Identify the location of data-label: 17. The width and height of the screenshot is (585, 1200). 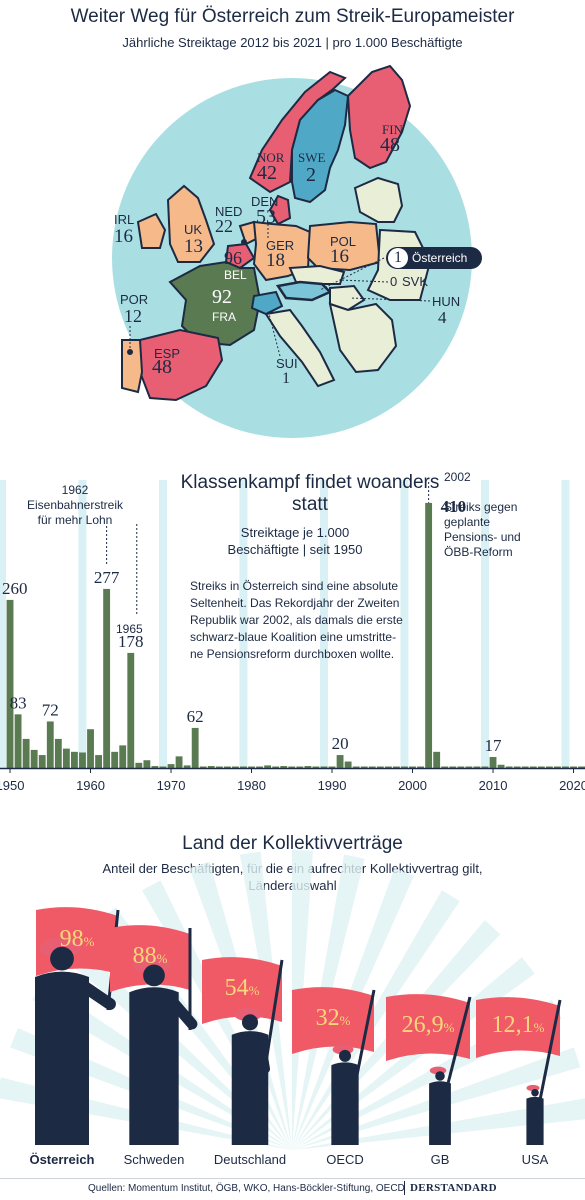
(494, 745).